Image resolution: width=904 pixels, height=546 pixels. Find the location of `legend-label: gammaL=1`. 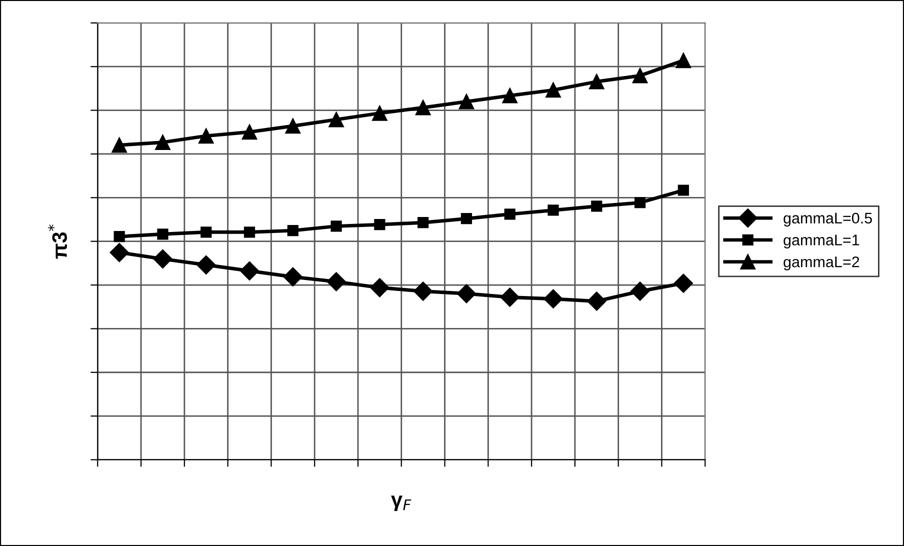

legend-label: gammaL=1 is located at coordinates (822, 241).